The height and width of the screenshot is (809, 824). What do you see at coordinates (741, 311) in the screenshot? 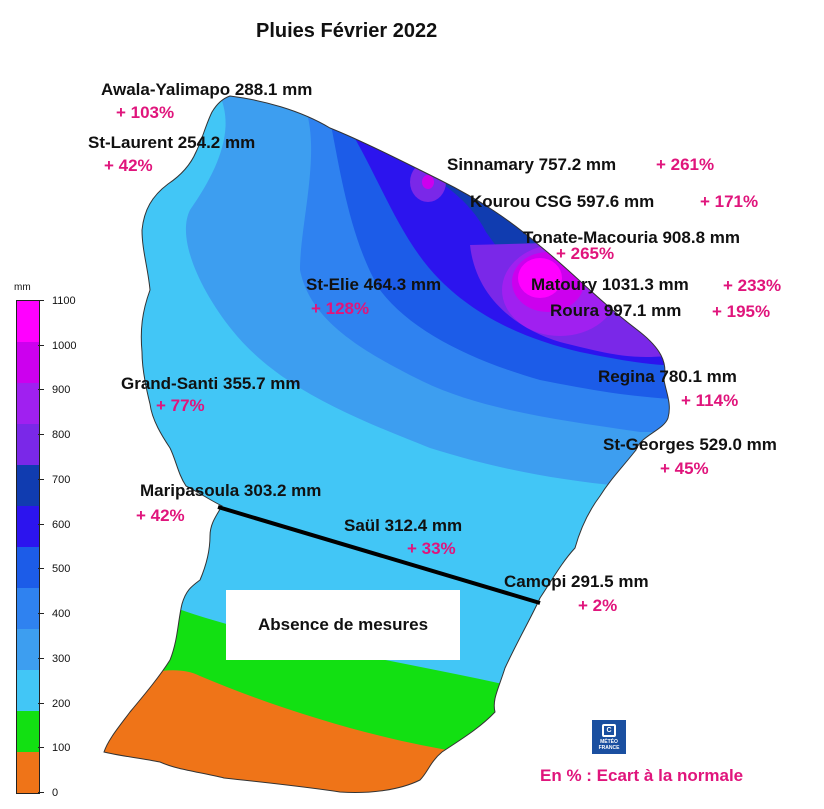
I see `station-roura-pct: + 195%` at bounding box center [741, 311].